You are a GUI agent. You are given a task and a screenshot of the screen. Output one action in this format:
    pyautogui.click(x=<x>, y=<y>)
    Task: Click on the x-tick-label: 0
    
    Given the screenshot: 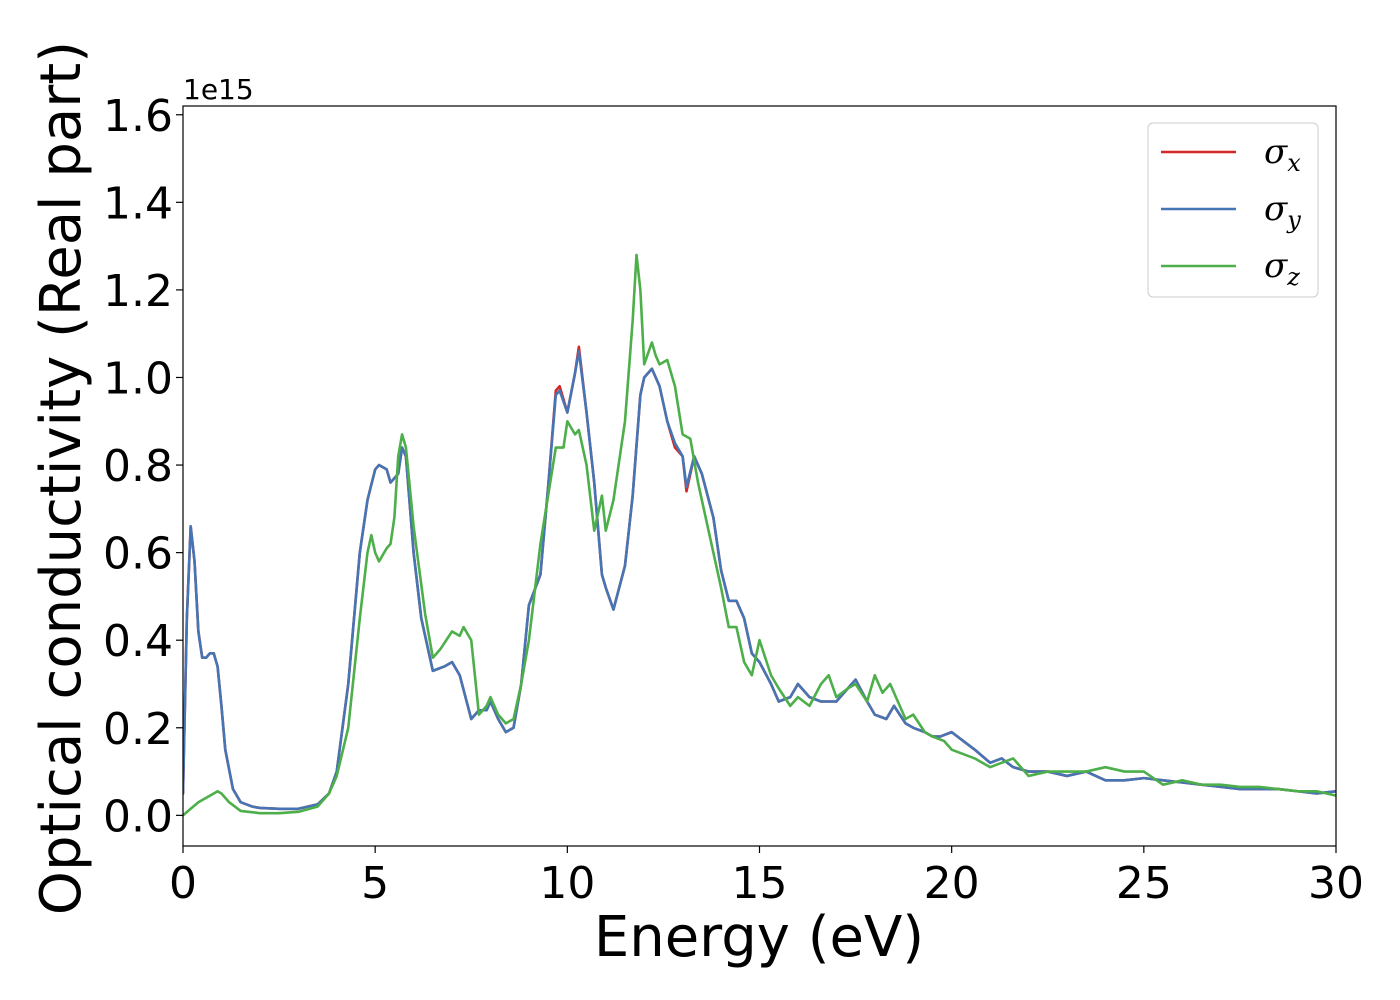 What is the action you would take?
    pyautogui.click(x=183, y=883)
    